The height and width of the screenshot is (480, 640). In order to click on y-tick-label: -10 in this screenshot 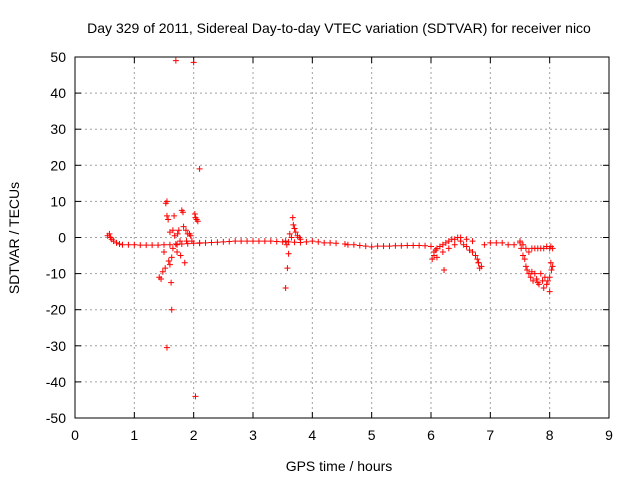, I will do `click(56, 274)`.